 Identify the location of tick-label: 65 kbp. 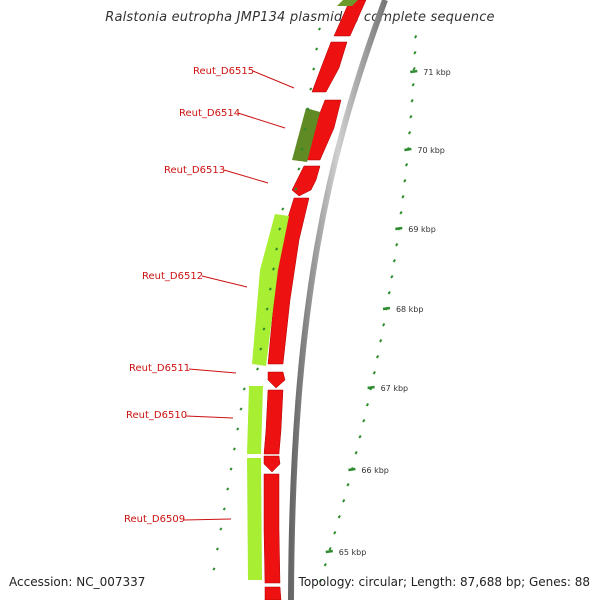
(353, 552).